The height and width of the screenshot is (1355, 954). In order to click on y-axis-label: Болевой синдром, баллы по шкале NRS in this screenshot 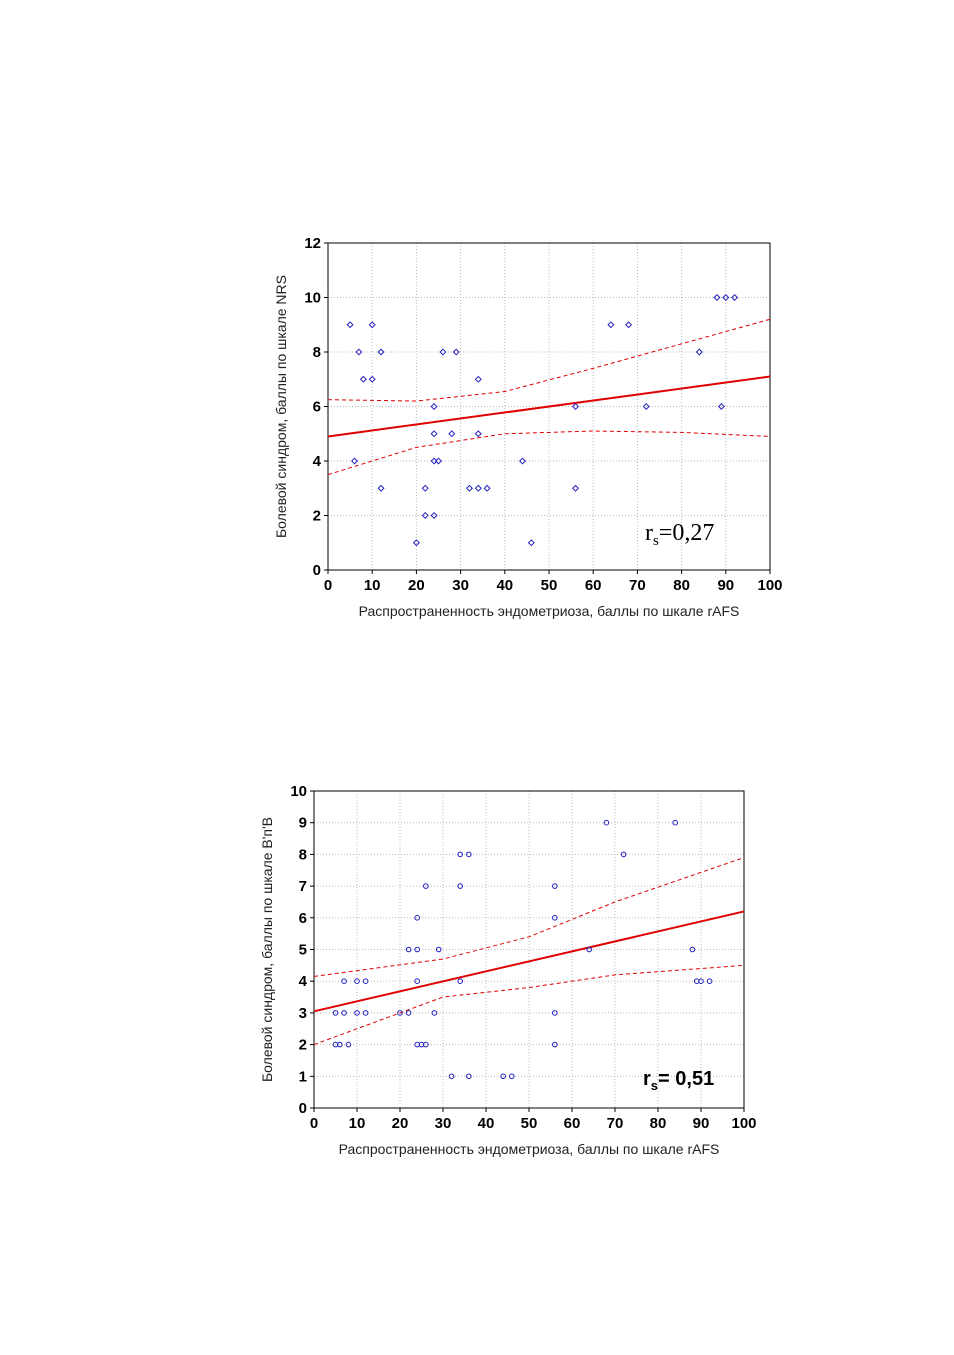, I will do `click(281, 406)`.